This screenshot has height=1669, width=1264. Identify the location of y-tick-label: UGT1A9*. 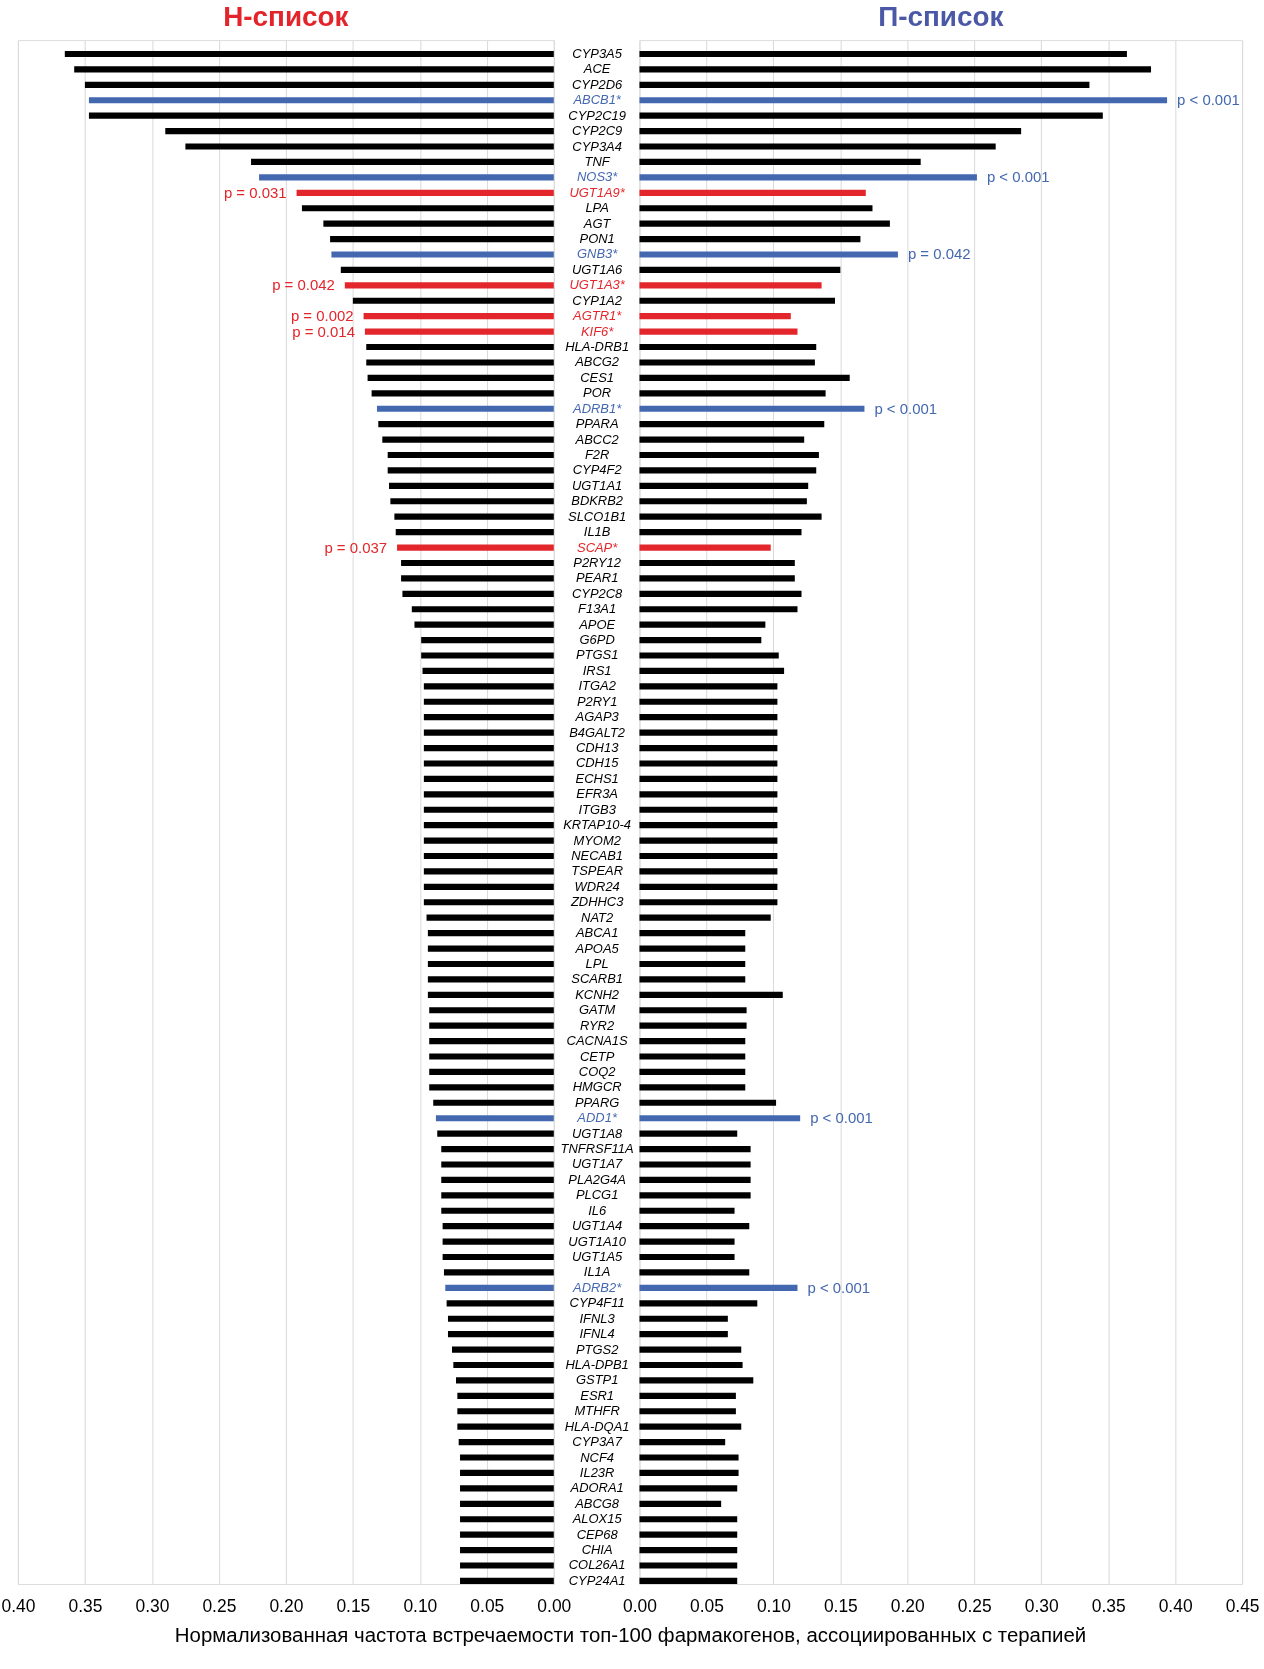
(597, 192).